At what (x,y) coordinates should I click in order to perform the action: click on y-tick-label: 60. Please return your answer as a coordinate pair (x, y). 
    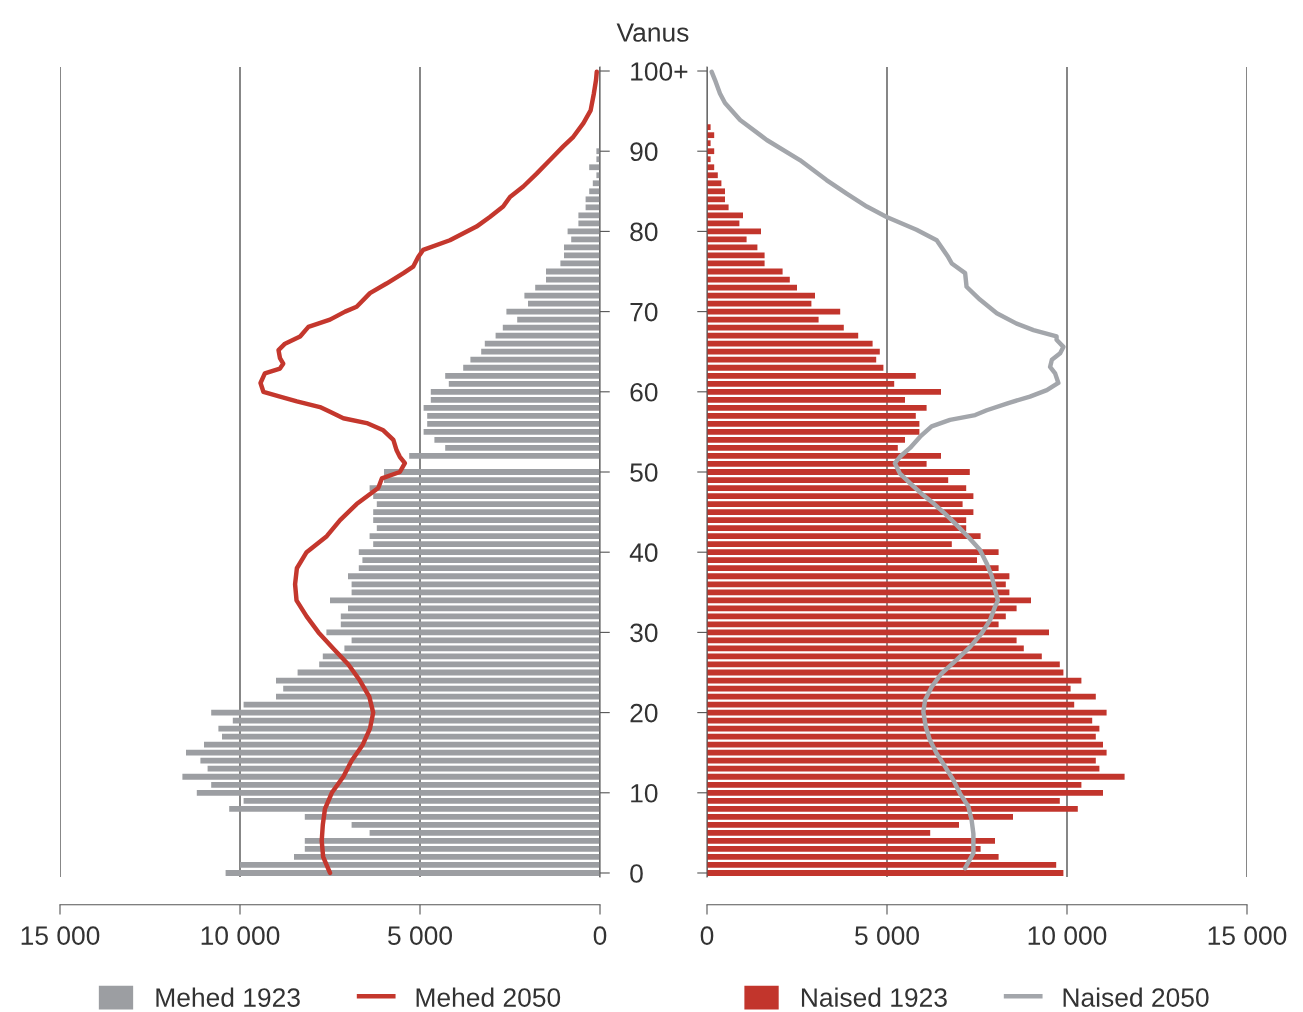
    Looking at the image, I should click on (644, 392).